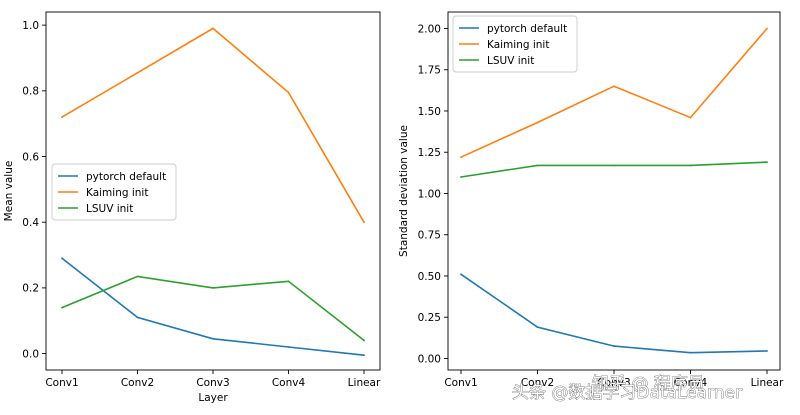  What do you see at coordinates (30, 157) in the screenshot?
I see `y-tick-label: 0.6` at bounding box center [30, 157].